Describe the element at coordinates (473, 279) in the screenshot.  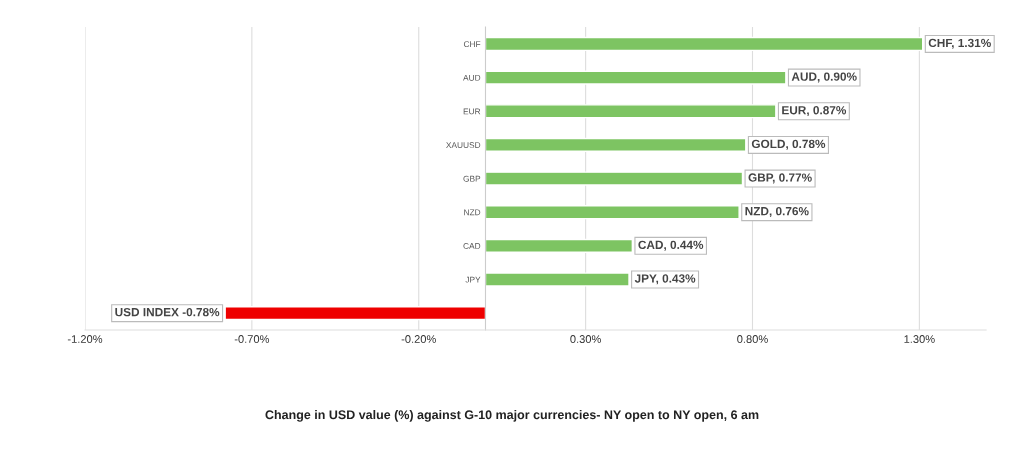
I see `y-tick-label: JPY` at that location.